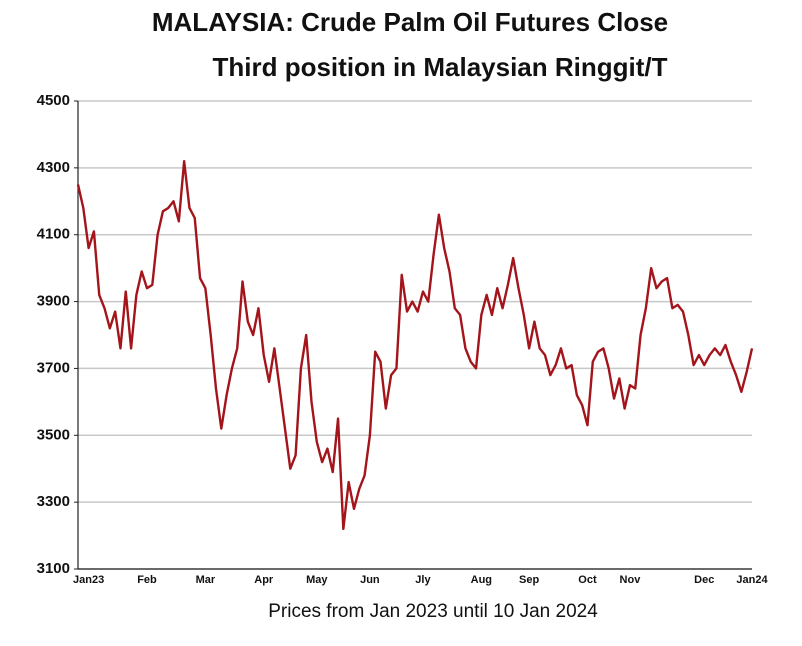 This screenshot has width=802, height=646. I want to click on x-tick-label: Jan23, so click(88, 580).